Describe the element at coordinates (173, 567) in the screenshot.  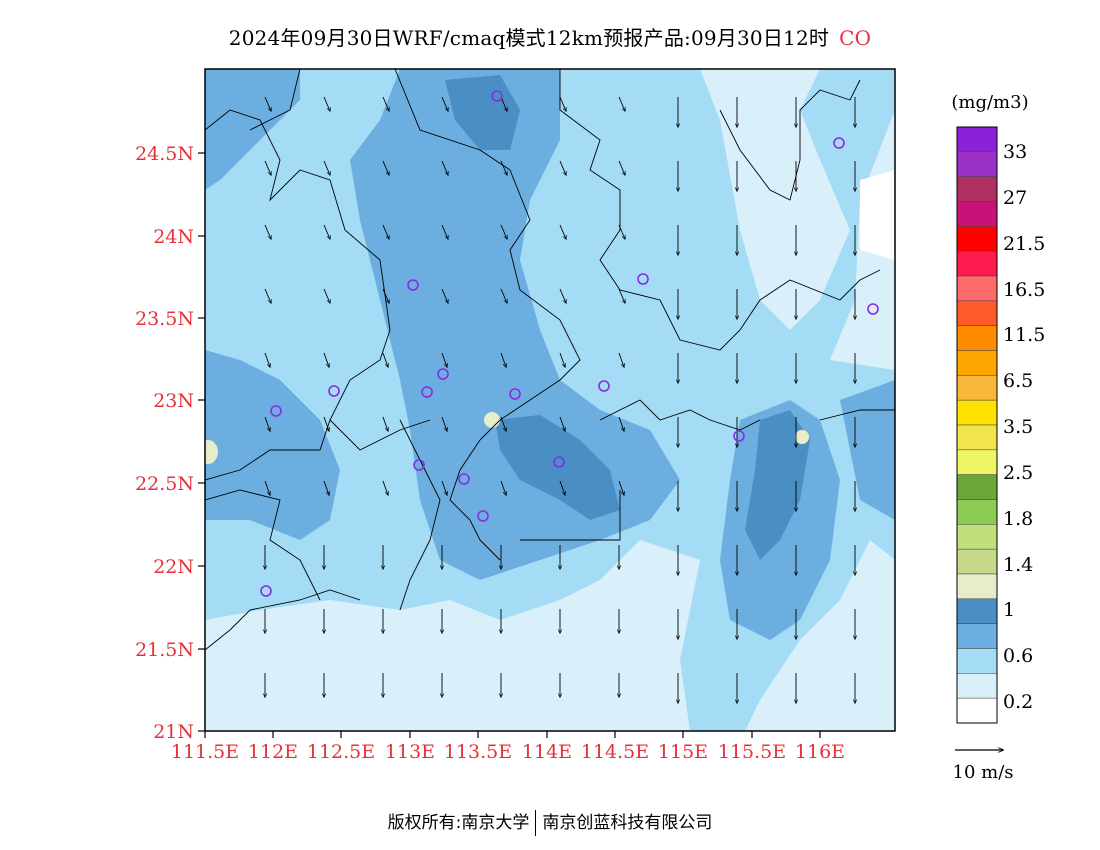
I see `lat-tick-label: 22N` at that location.